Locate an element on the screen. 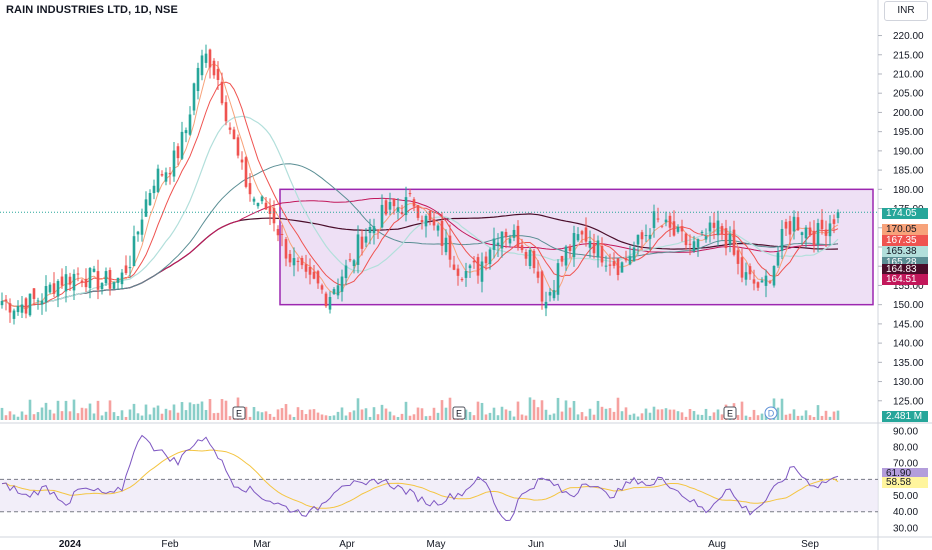 Image resolution: width=932 pixels, height=550 pixels. volume-label: 2.481 M is located at coordinates (905, 416).